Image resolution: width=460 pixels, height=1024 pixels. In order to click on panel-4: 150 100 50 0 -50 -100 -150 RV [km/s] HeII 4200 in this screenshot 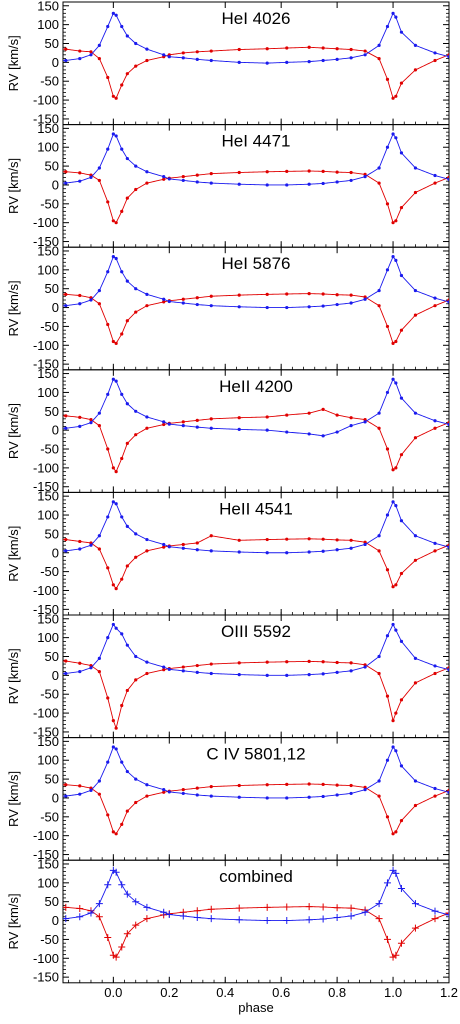, I will do `click(228, 430)`.